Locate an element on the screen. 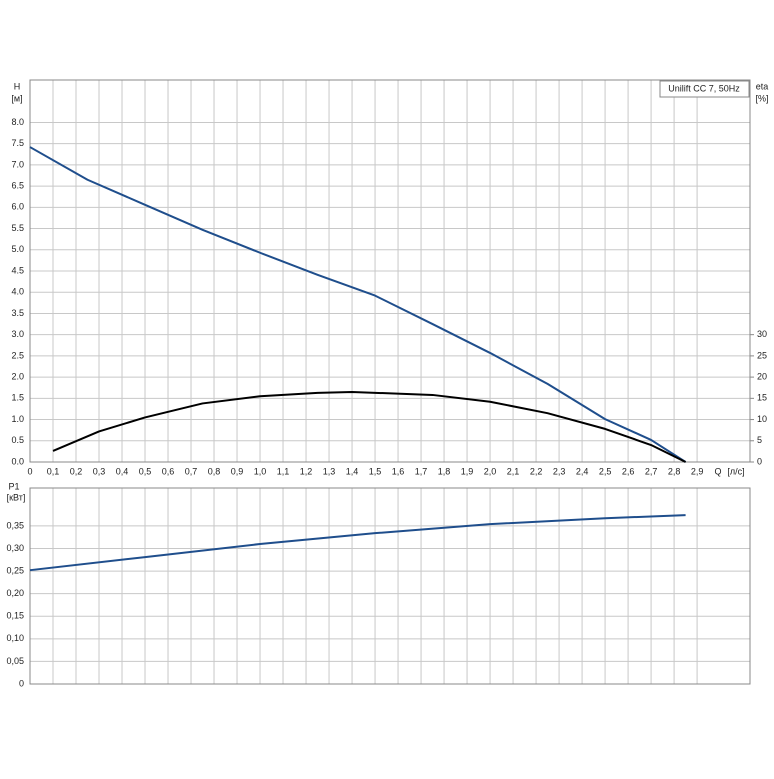  x-tick-label: 2,2 is located at coordinates (536, 471).